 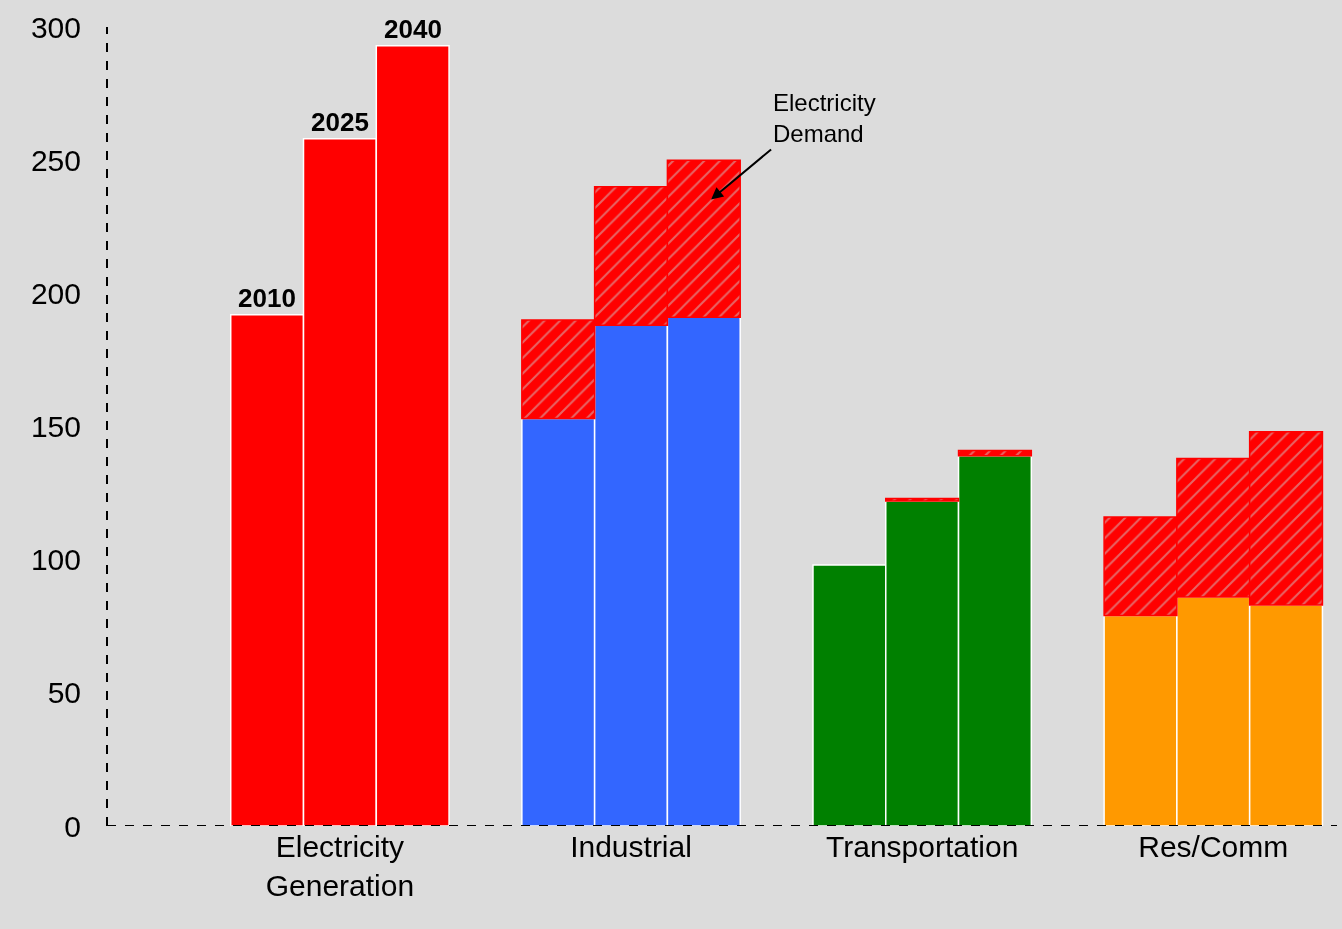 I want to click on annotation: 2040, so click(x=413, y=29).